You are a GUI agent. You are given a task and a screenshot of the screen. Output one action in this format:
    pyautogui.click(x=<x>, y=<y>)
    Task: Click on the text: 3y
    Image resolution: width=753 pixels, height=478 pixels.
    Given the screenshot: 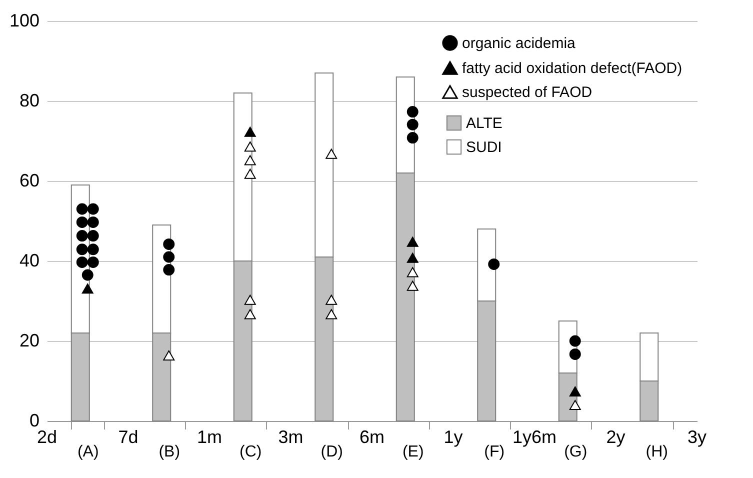 What is the action you would take?
    pyautogui.click(x=697, y=437)
    